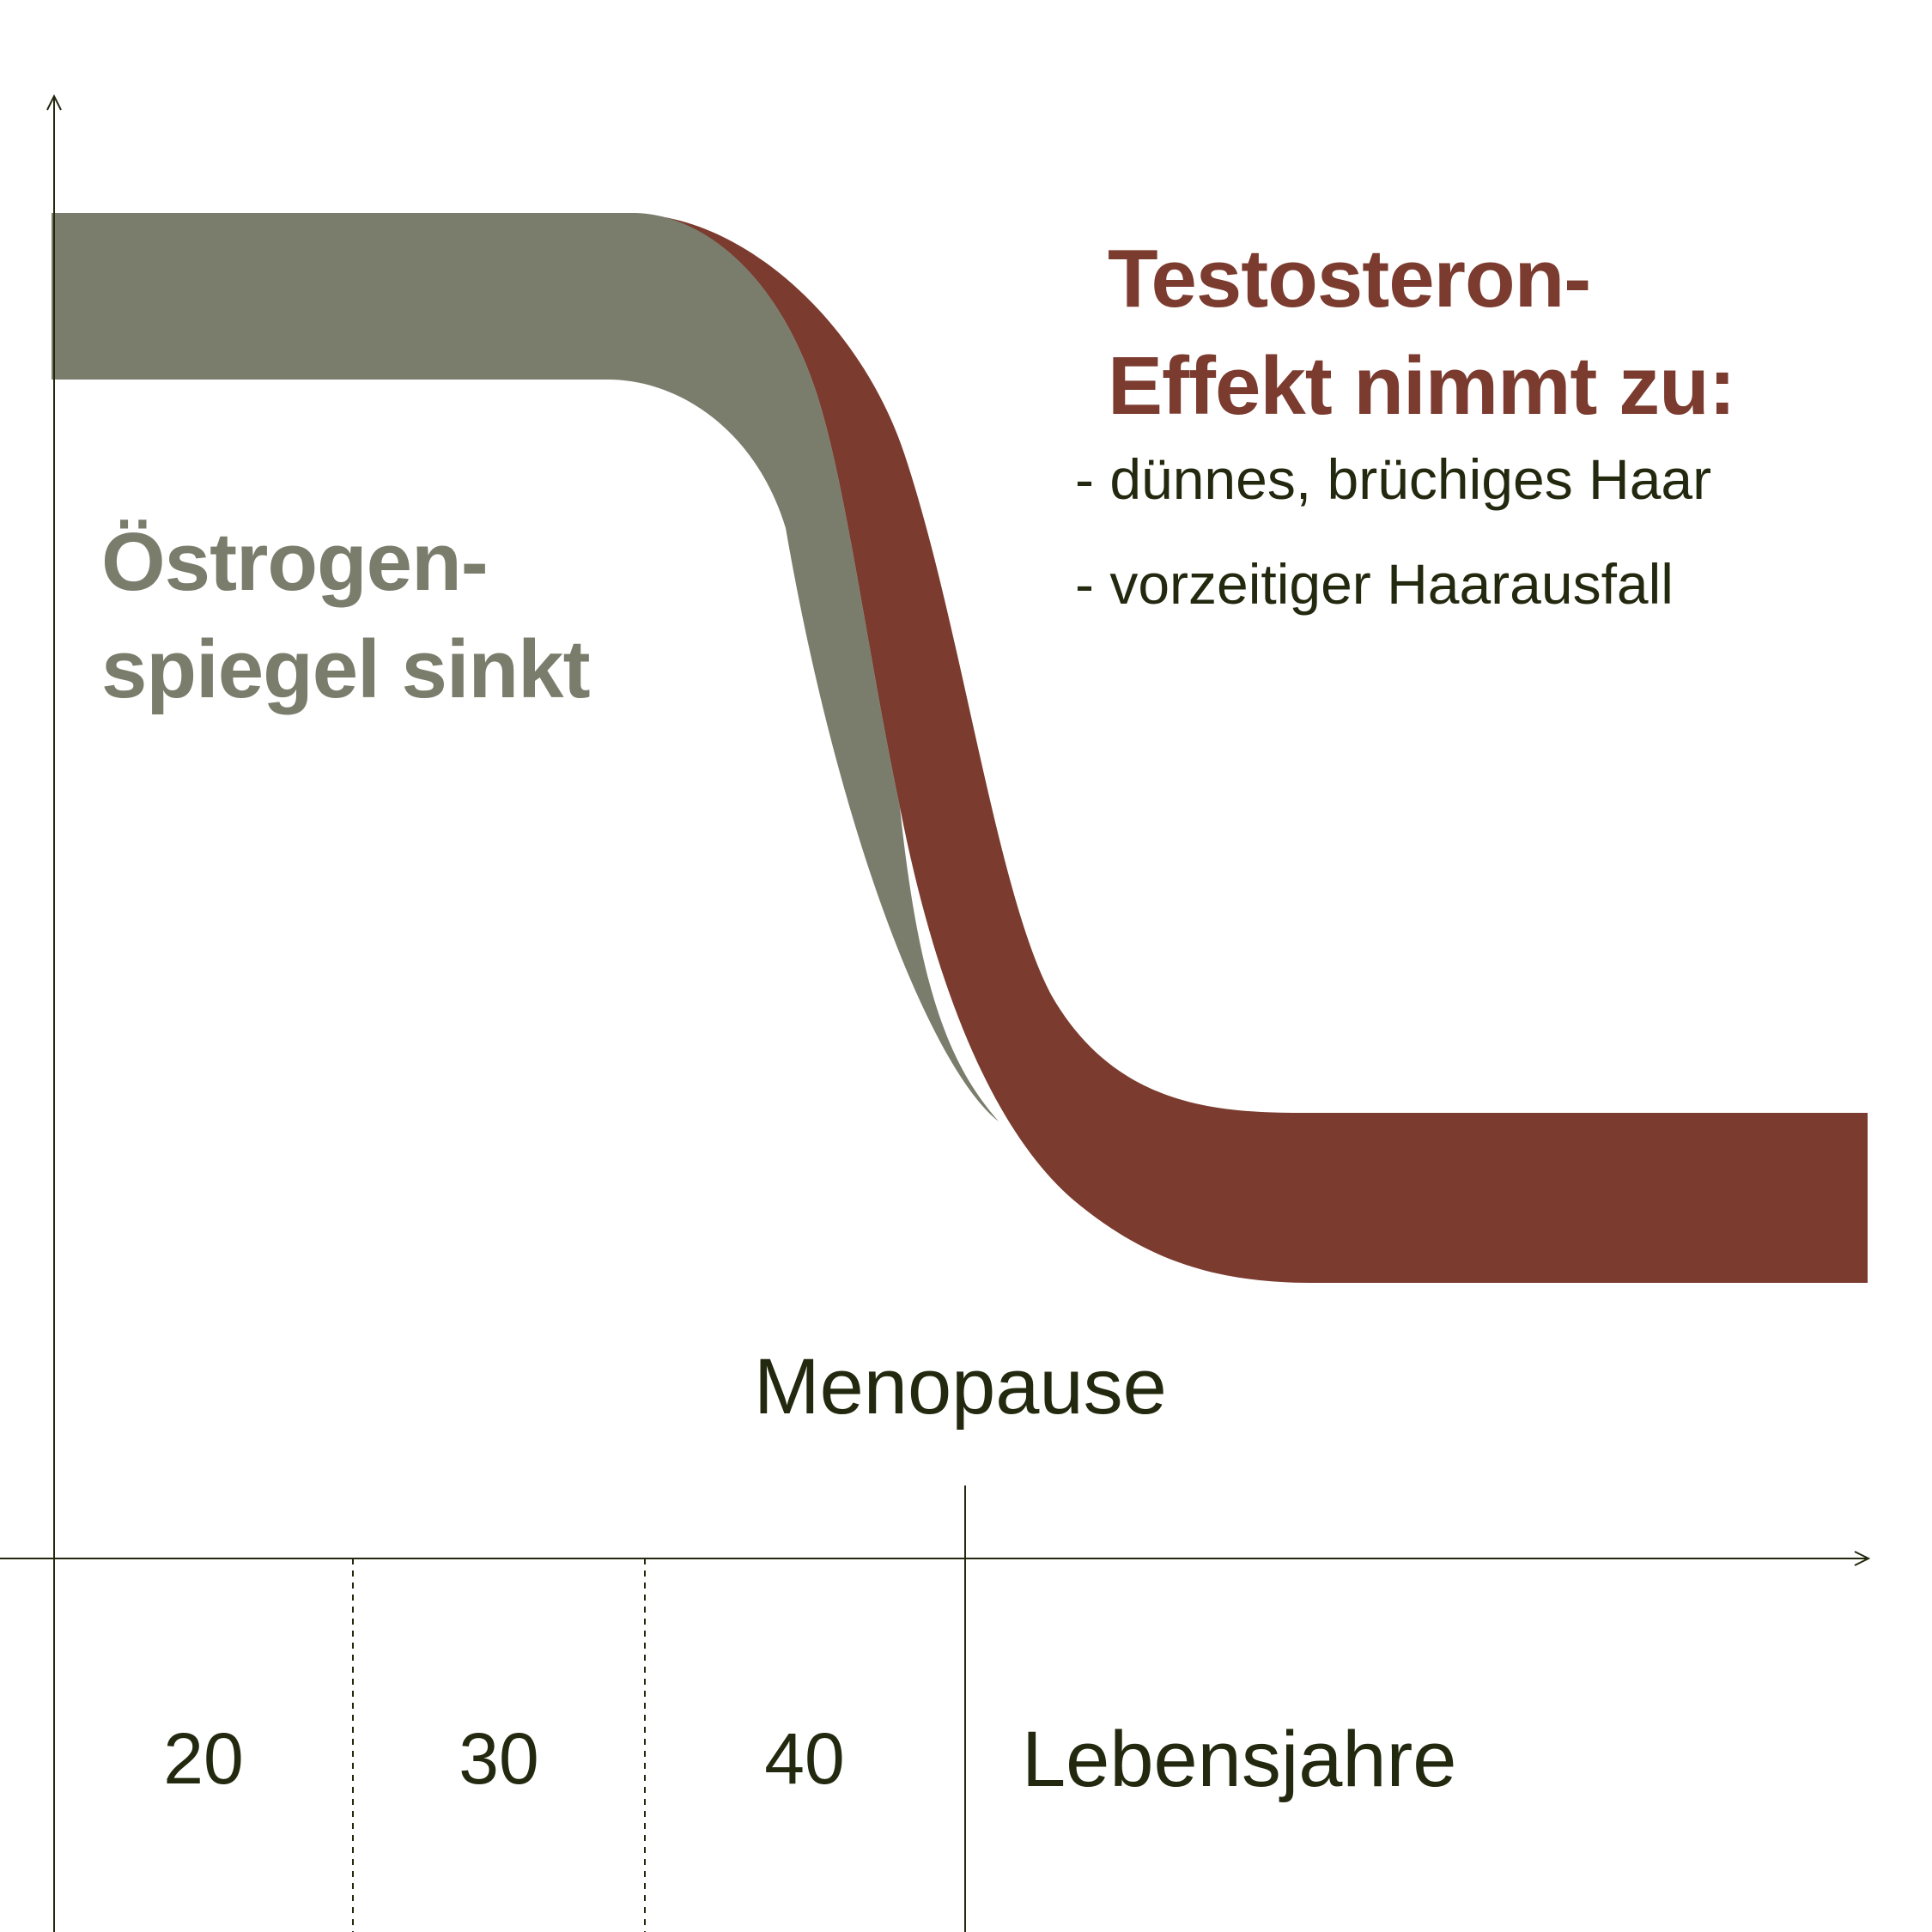 Image resolution: width=1932 pixels, height=1932 pixels. Describe the element at coordinates (1422, 386) in the screenshot. I see `testosterone-title-line-2: Effekt nimmt zu:` at that location.